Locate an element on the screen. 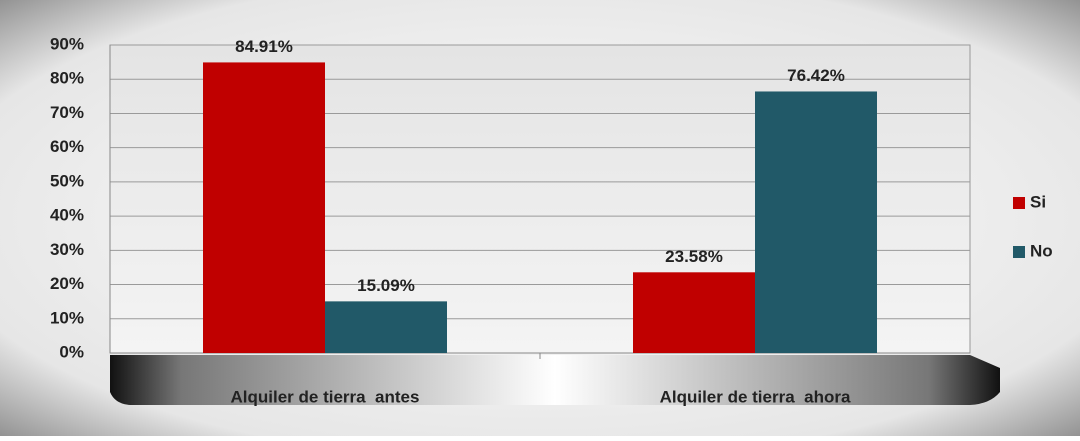  data-label: 23.58% is located at coordinates (694, 256).